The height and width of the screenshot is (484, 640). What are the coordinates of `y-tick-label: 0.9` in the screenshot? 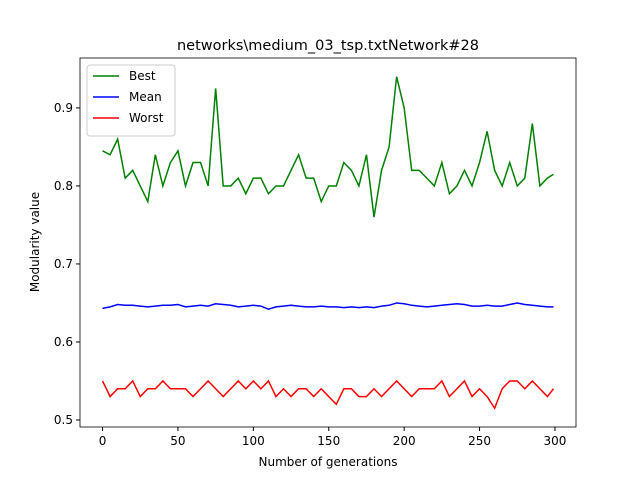 It's located at (63, 108).